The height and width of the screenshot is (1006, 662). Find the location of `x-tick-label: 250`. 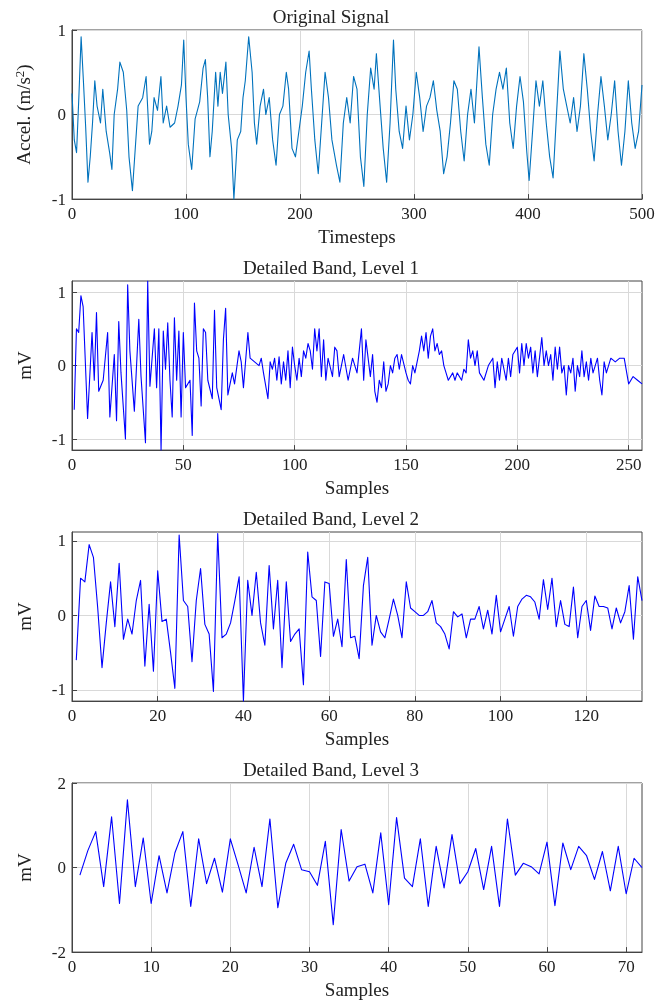

x-tick-label: 250 is located at coordinates (628, 465).